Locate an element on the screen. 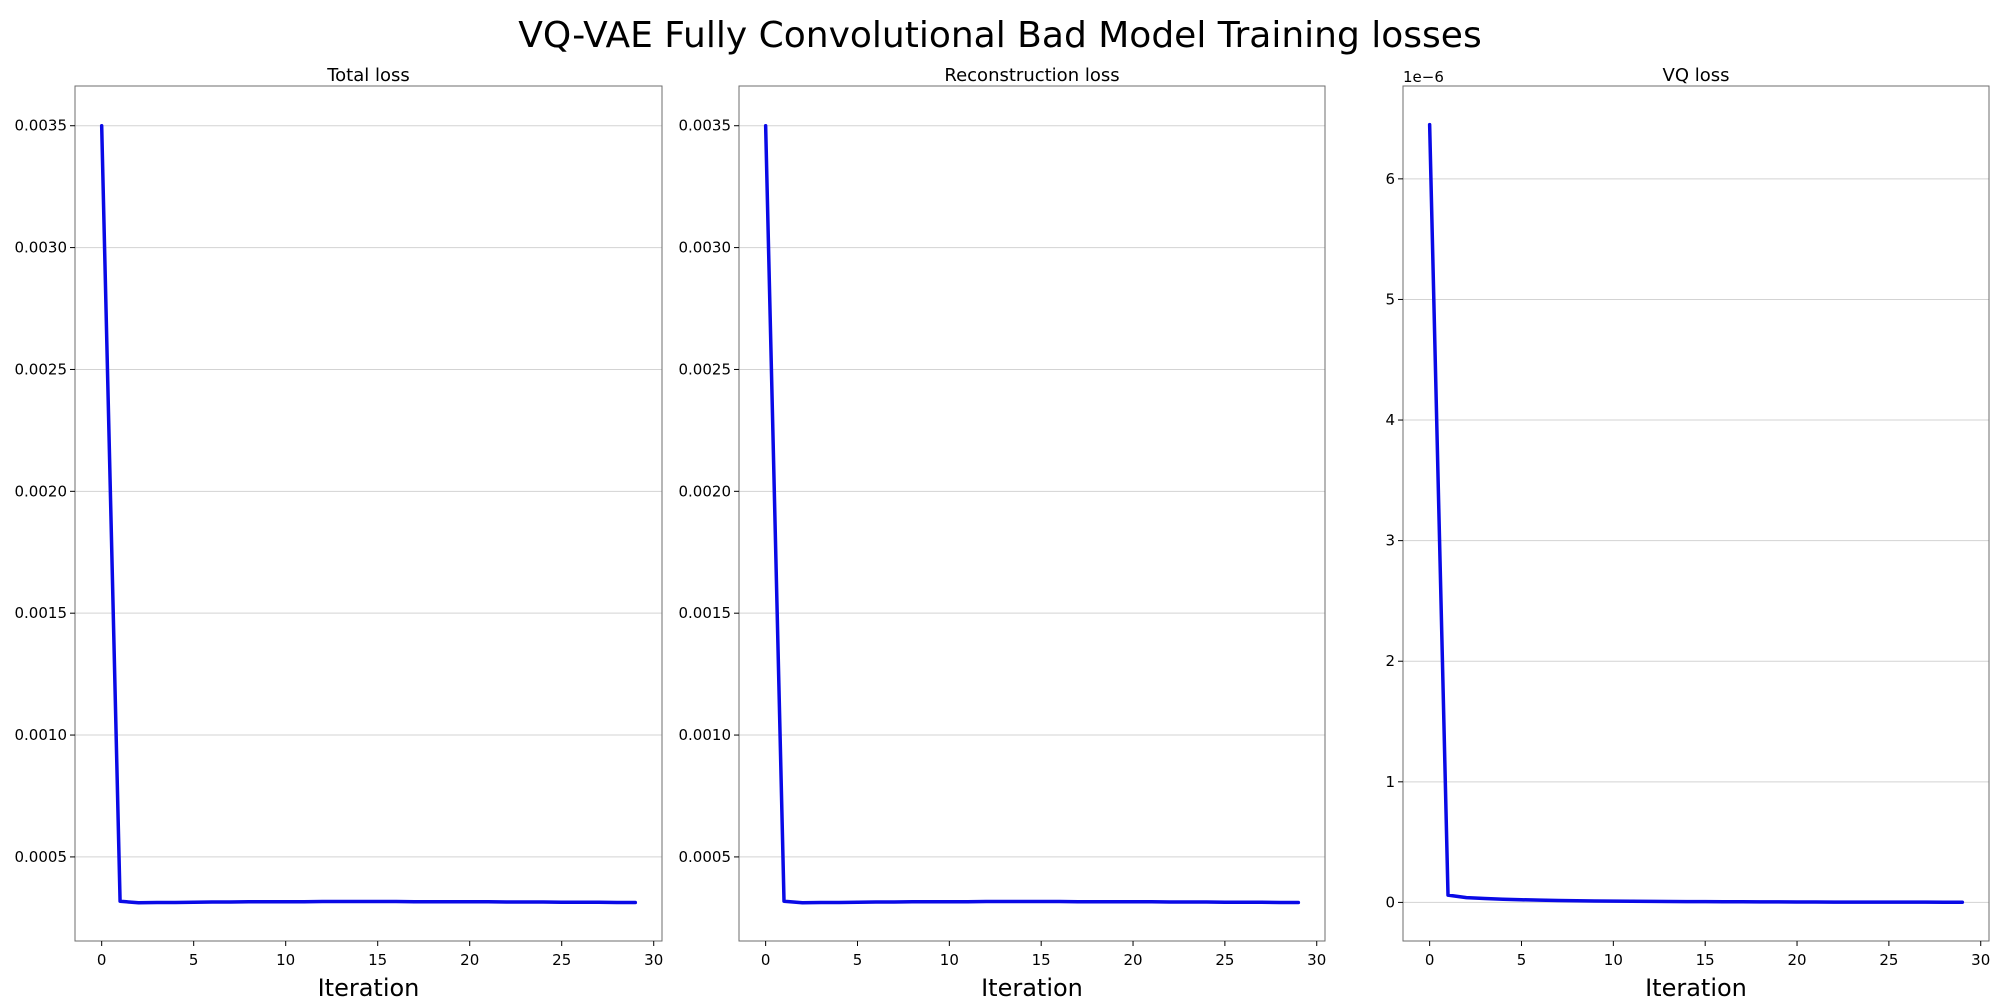 The image size is (2000, 1000). y-tick-label: 6 is located at coordinates (1390, 179).